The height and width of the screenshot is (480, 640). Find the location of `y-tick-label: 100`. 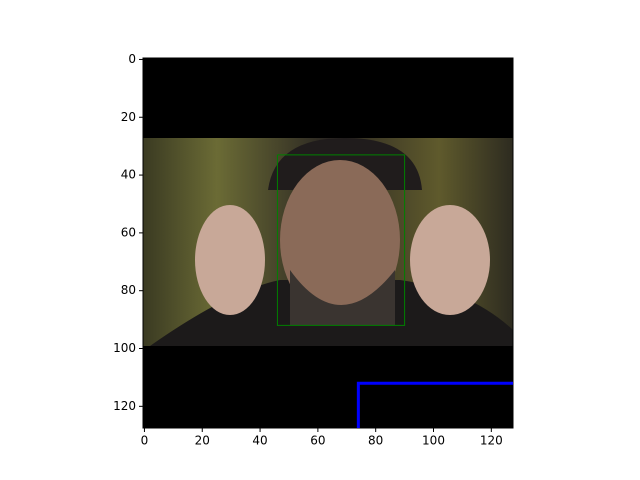

y-tick-label: 100 is located at coordinates (124, 348).